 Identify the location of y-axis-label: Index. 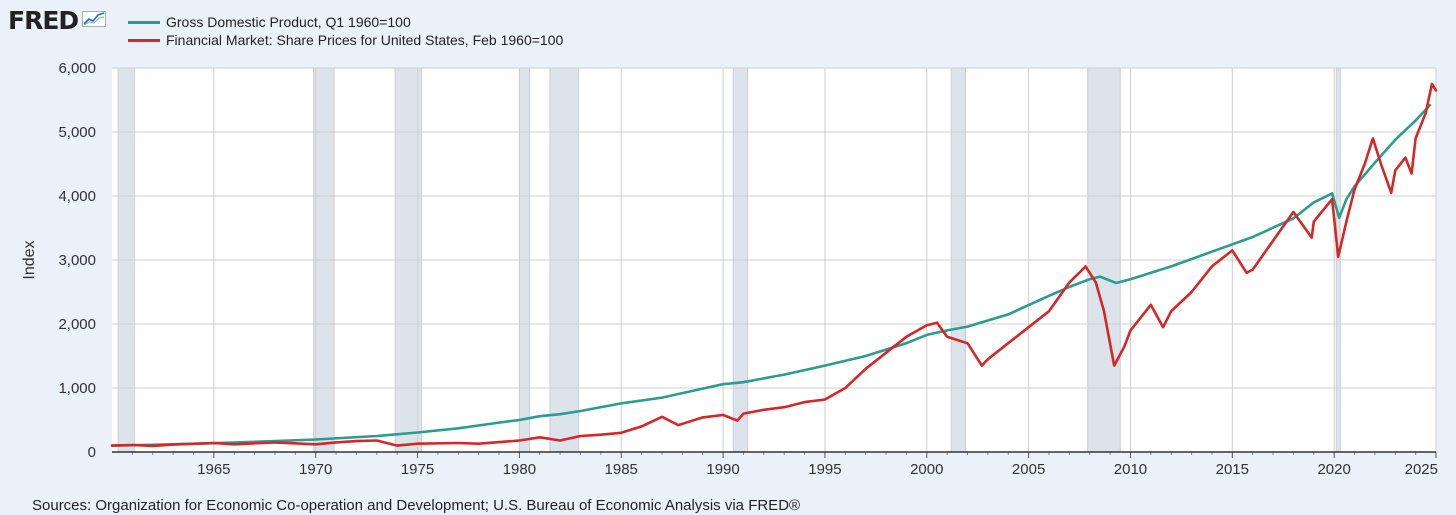
(29, 259).